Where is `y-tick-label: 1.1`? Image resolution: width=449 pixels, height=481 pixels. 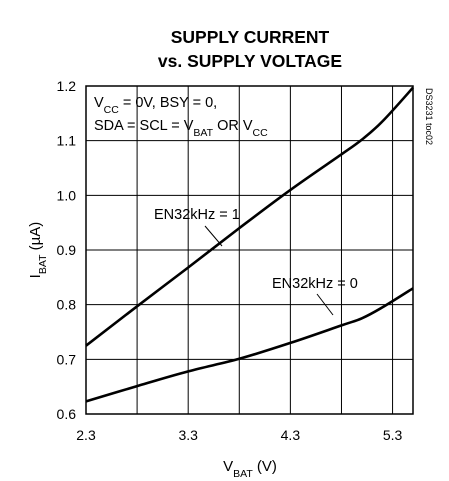 y-tick-label: 1.1 is located at coordinates (67, 141).